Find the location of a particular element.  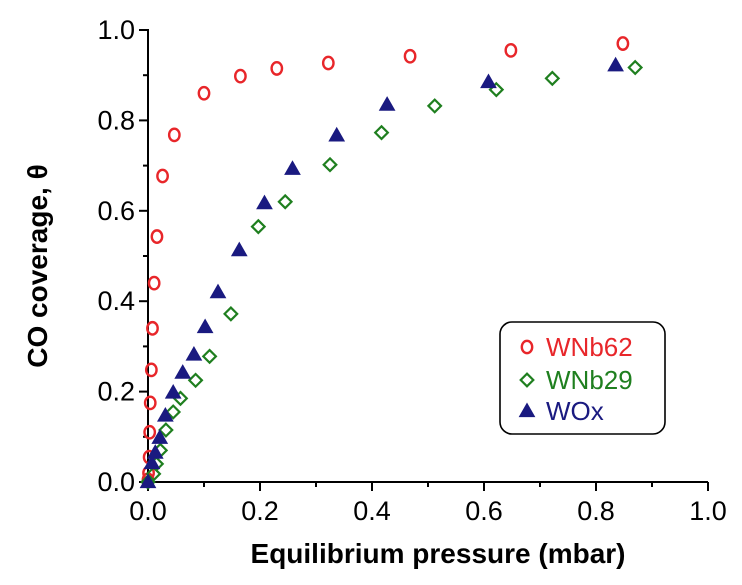

legend-label-wnb29: WNb29 is located at coordinates (589, 380).